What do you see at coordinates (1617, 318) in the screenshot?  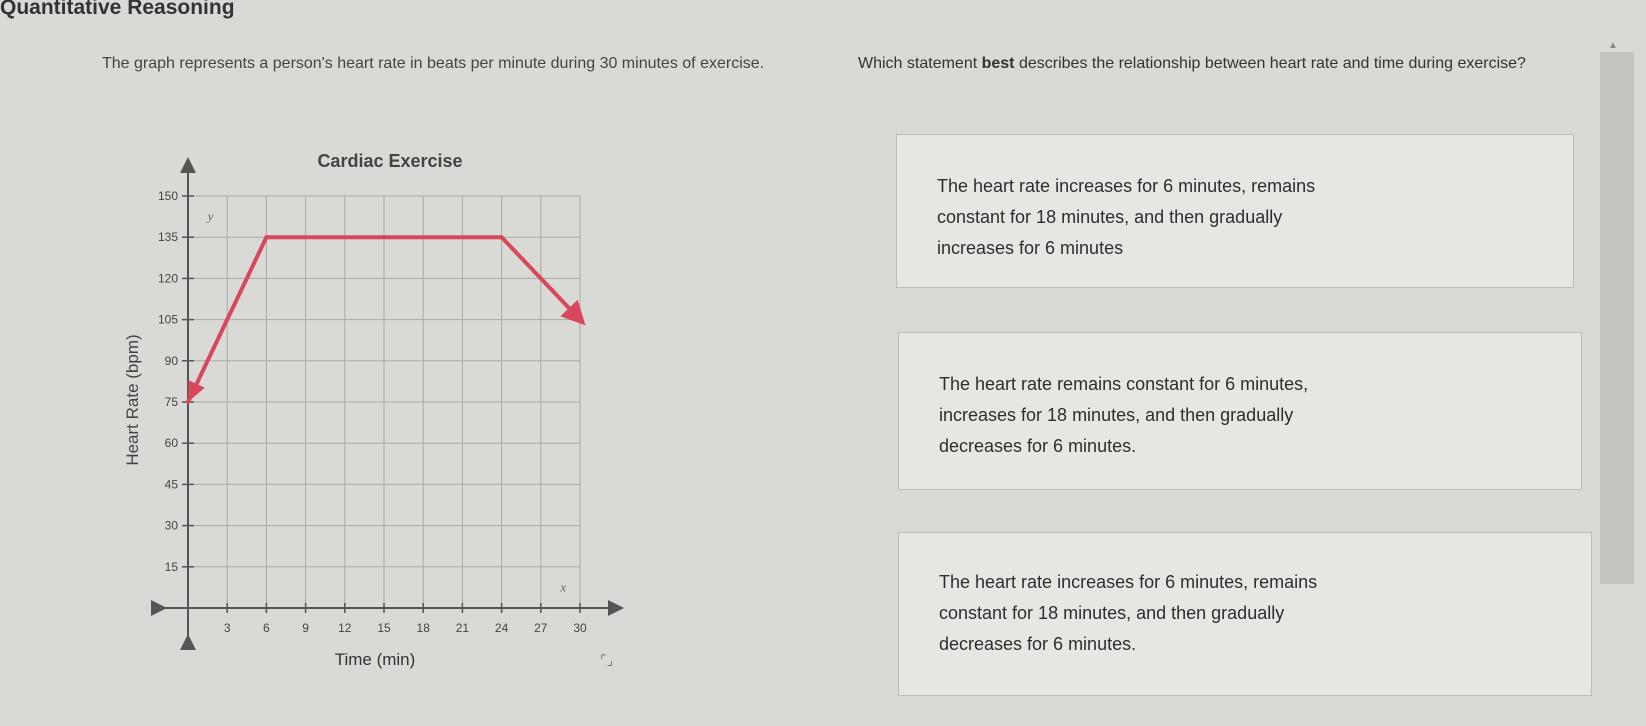 I see `scrollbar` at bounding box center [1617, 318].